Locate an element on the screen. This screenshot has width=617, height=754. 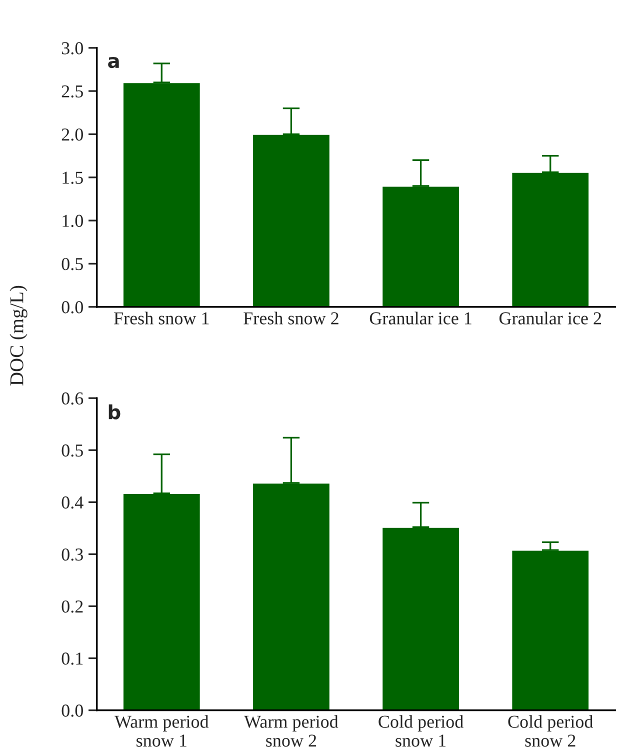
y-axis-title: DOC (mg/L) is located at coordinates (19, 336).